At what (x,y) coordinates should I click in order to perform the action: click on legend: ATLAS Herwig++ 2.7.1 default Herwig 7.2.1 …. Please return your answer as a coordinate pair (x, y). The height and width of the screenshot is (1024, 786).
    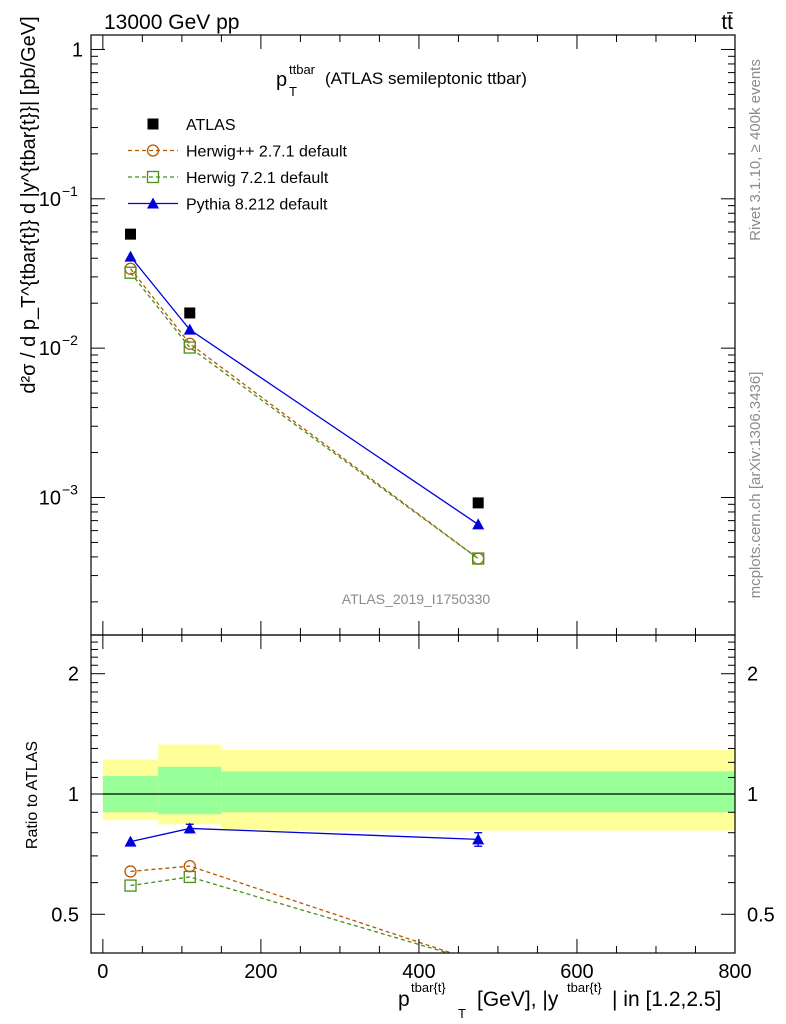
    Looking at the image, I should click on (238, 165).